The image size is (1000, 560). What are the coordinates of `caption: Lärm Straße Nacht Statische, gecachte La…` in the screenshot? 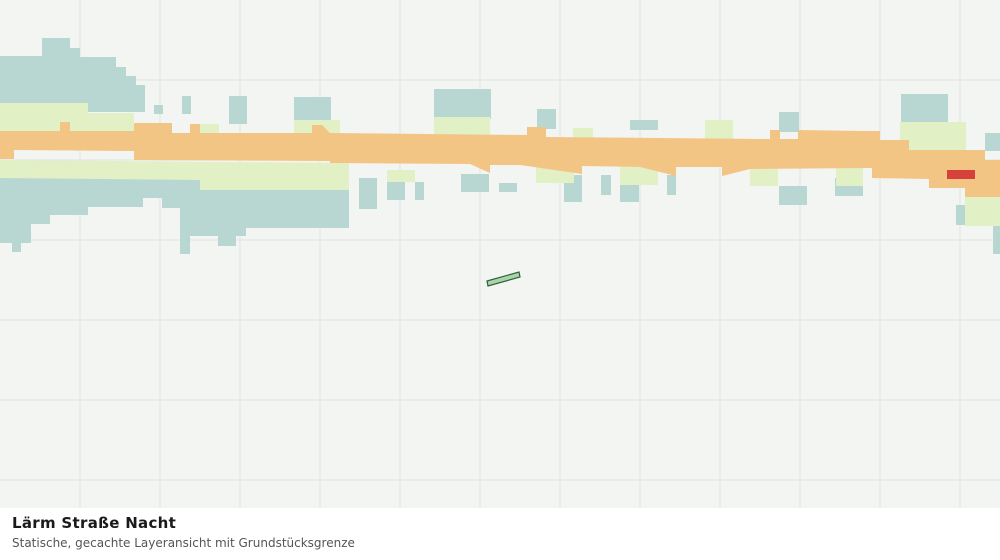 It's located at (183, 532).